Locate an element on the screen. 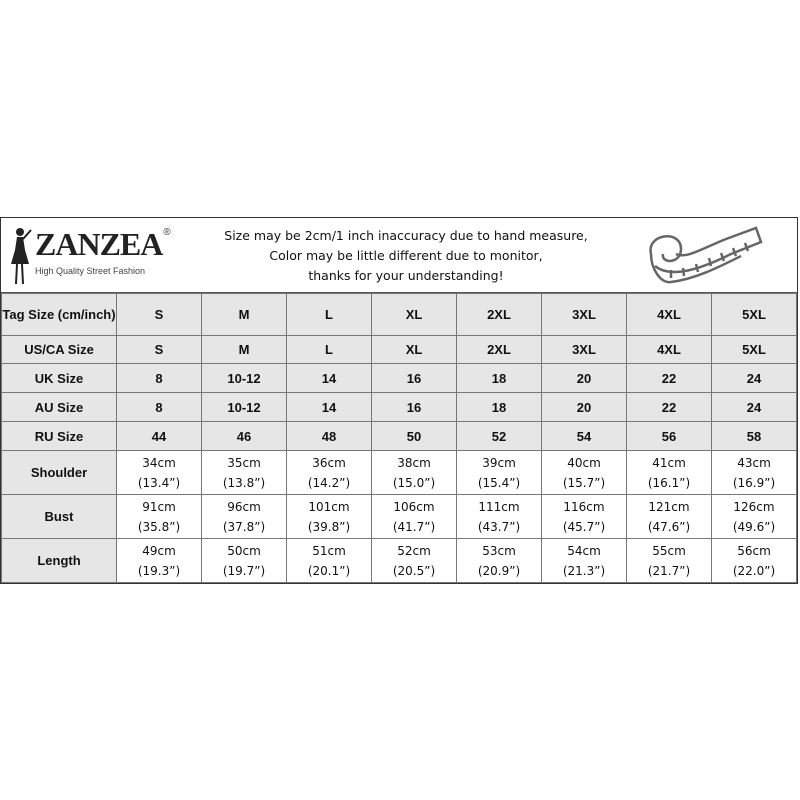 The width and height of the screenshot is (800, 800). brand-name: ZANZEA is located at coordinates (99, 244).